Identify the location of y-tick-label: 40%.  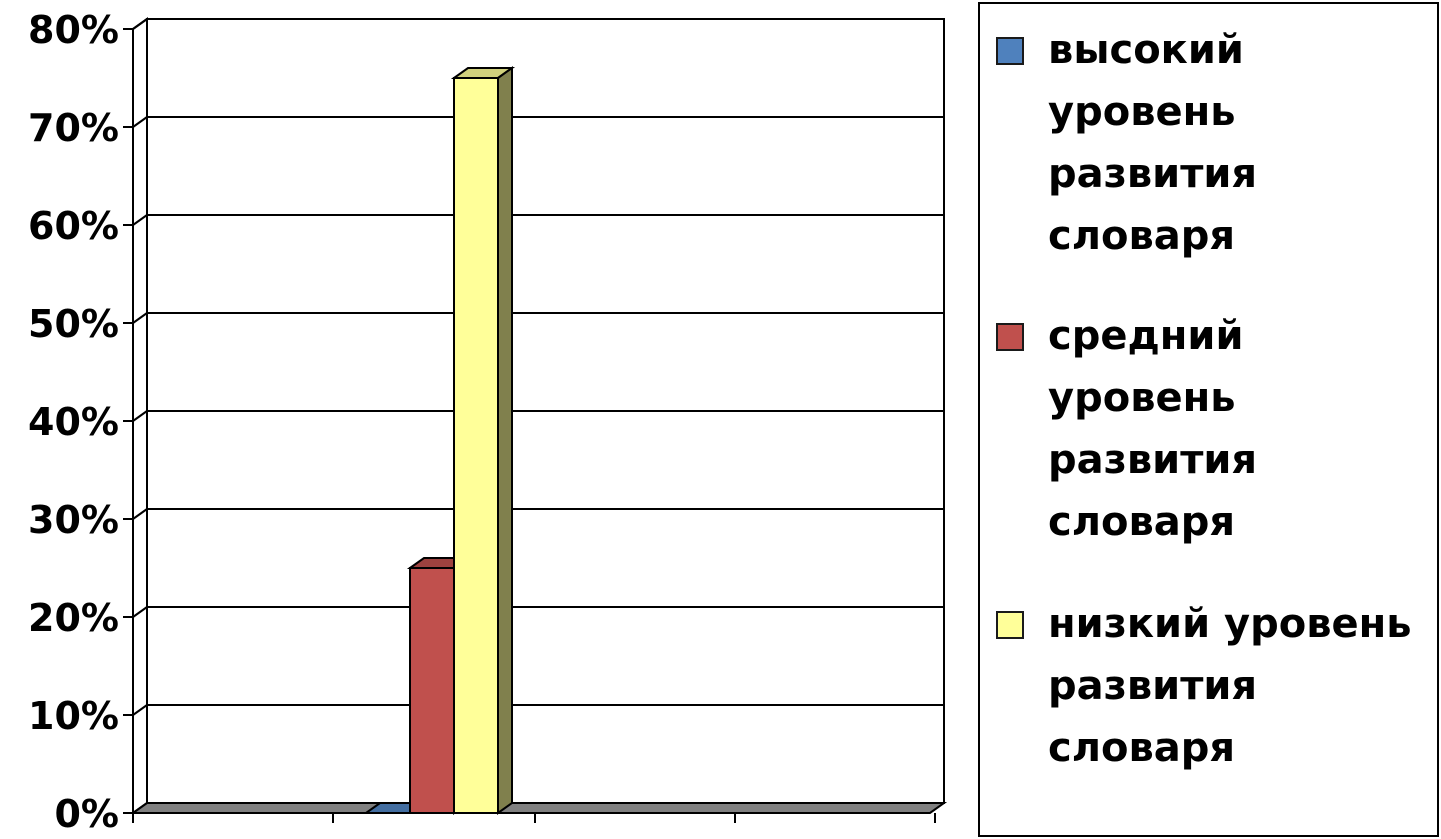
(73, 422).